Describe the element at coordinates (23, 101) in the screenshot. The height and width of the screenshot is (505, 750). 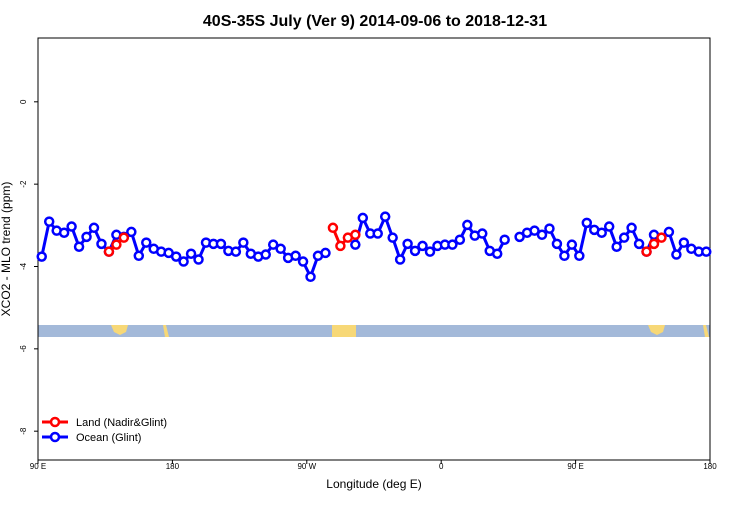
I see `y-tick-label: 0` at that location.